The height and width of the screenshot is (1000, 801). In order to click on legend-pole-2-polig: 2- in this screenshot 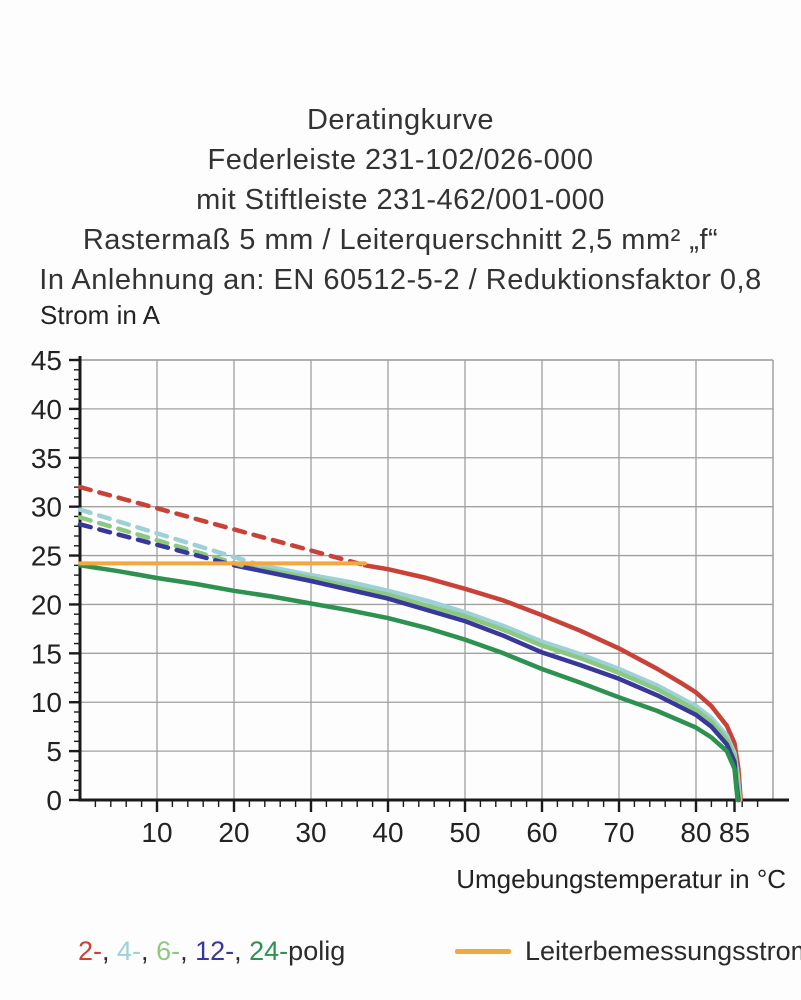, I will do `click(90, 951)`.